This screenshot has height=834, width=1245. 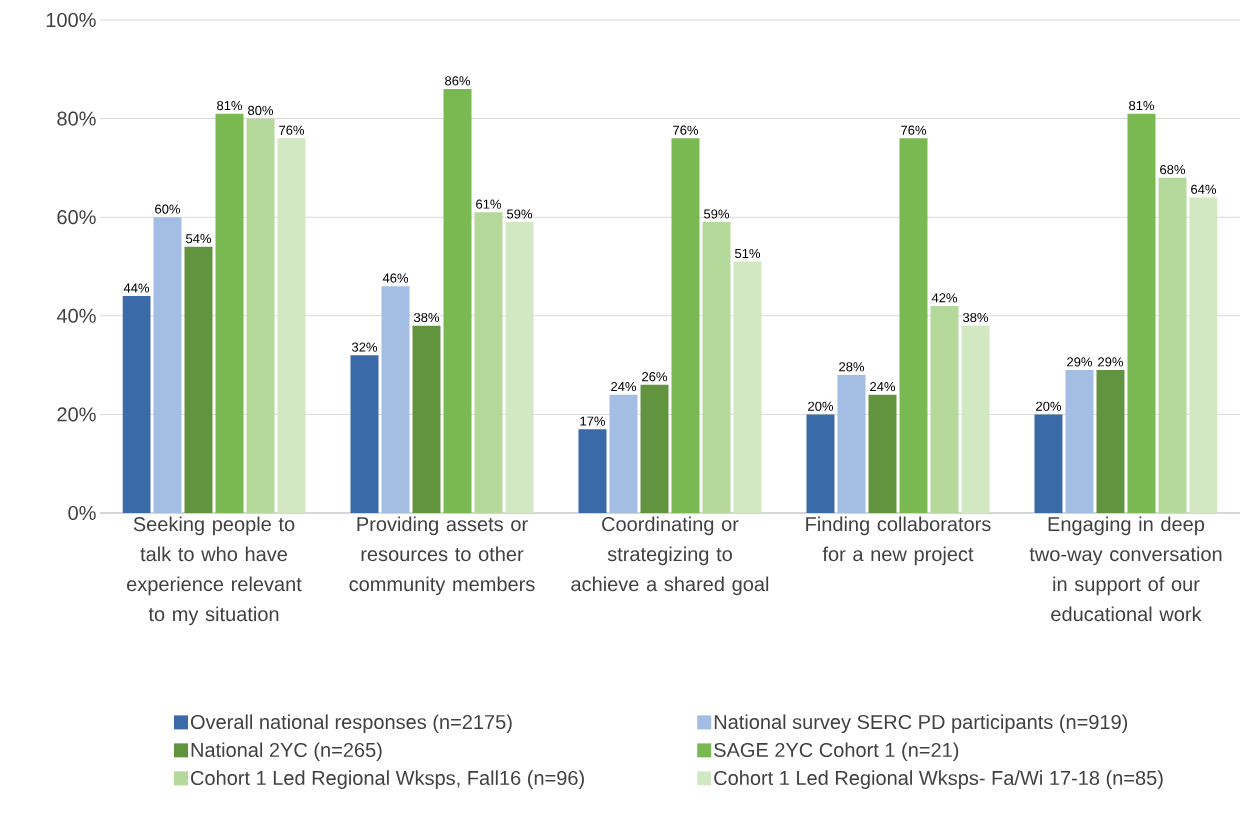 What do you see at coordinates (76, 217) in the screenshot?
I see `y-tick-label: 60%` at bounding box center [76, 217].